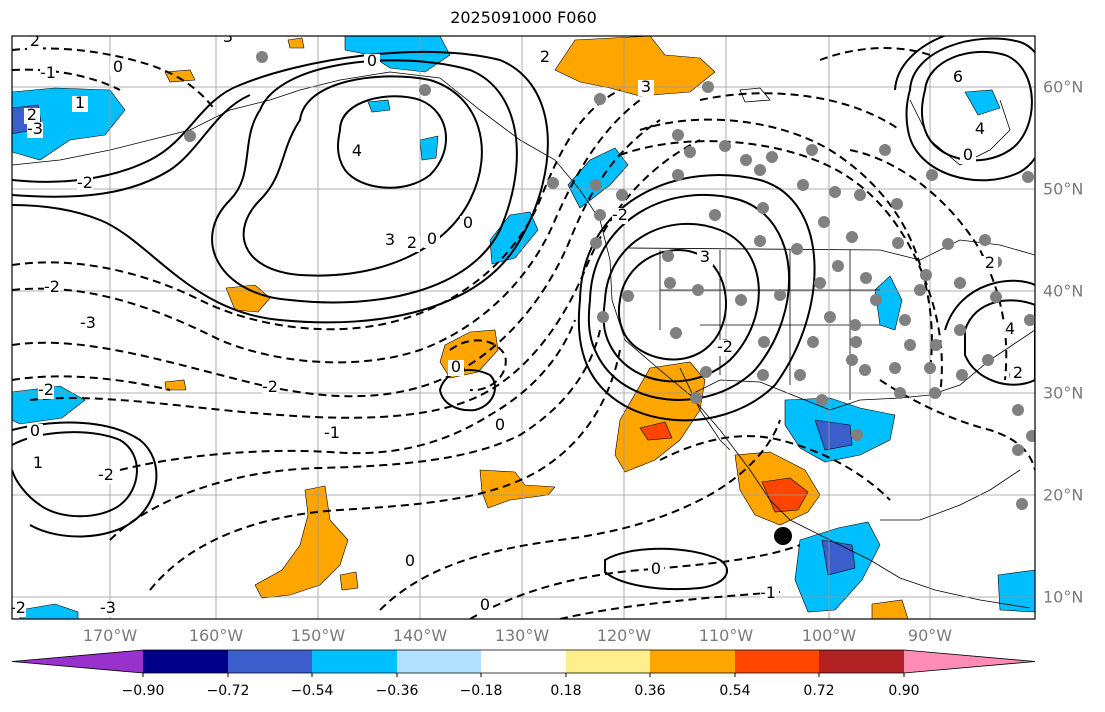 The width and height of the screenshot is (1105, 712). I want to click on orange-patch-small-mid, so click(175, 385).